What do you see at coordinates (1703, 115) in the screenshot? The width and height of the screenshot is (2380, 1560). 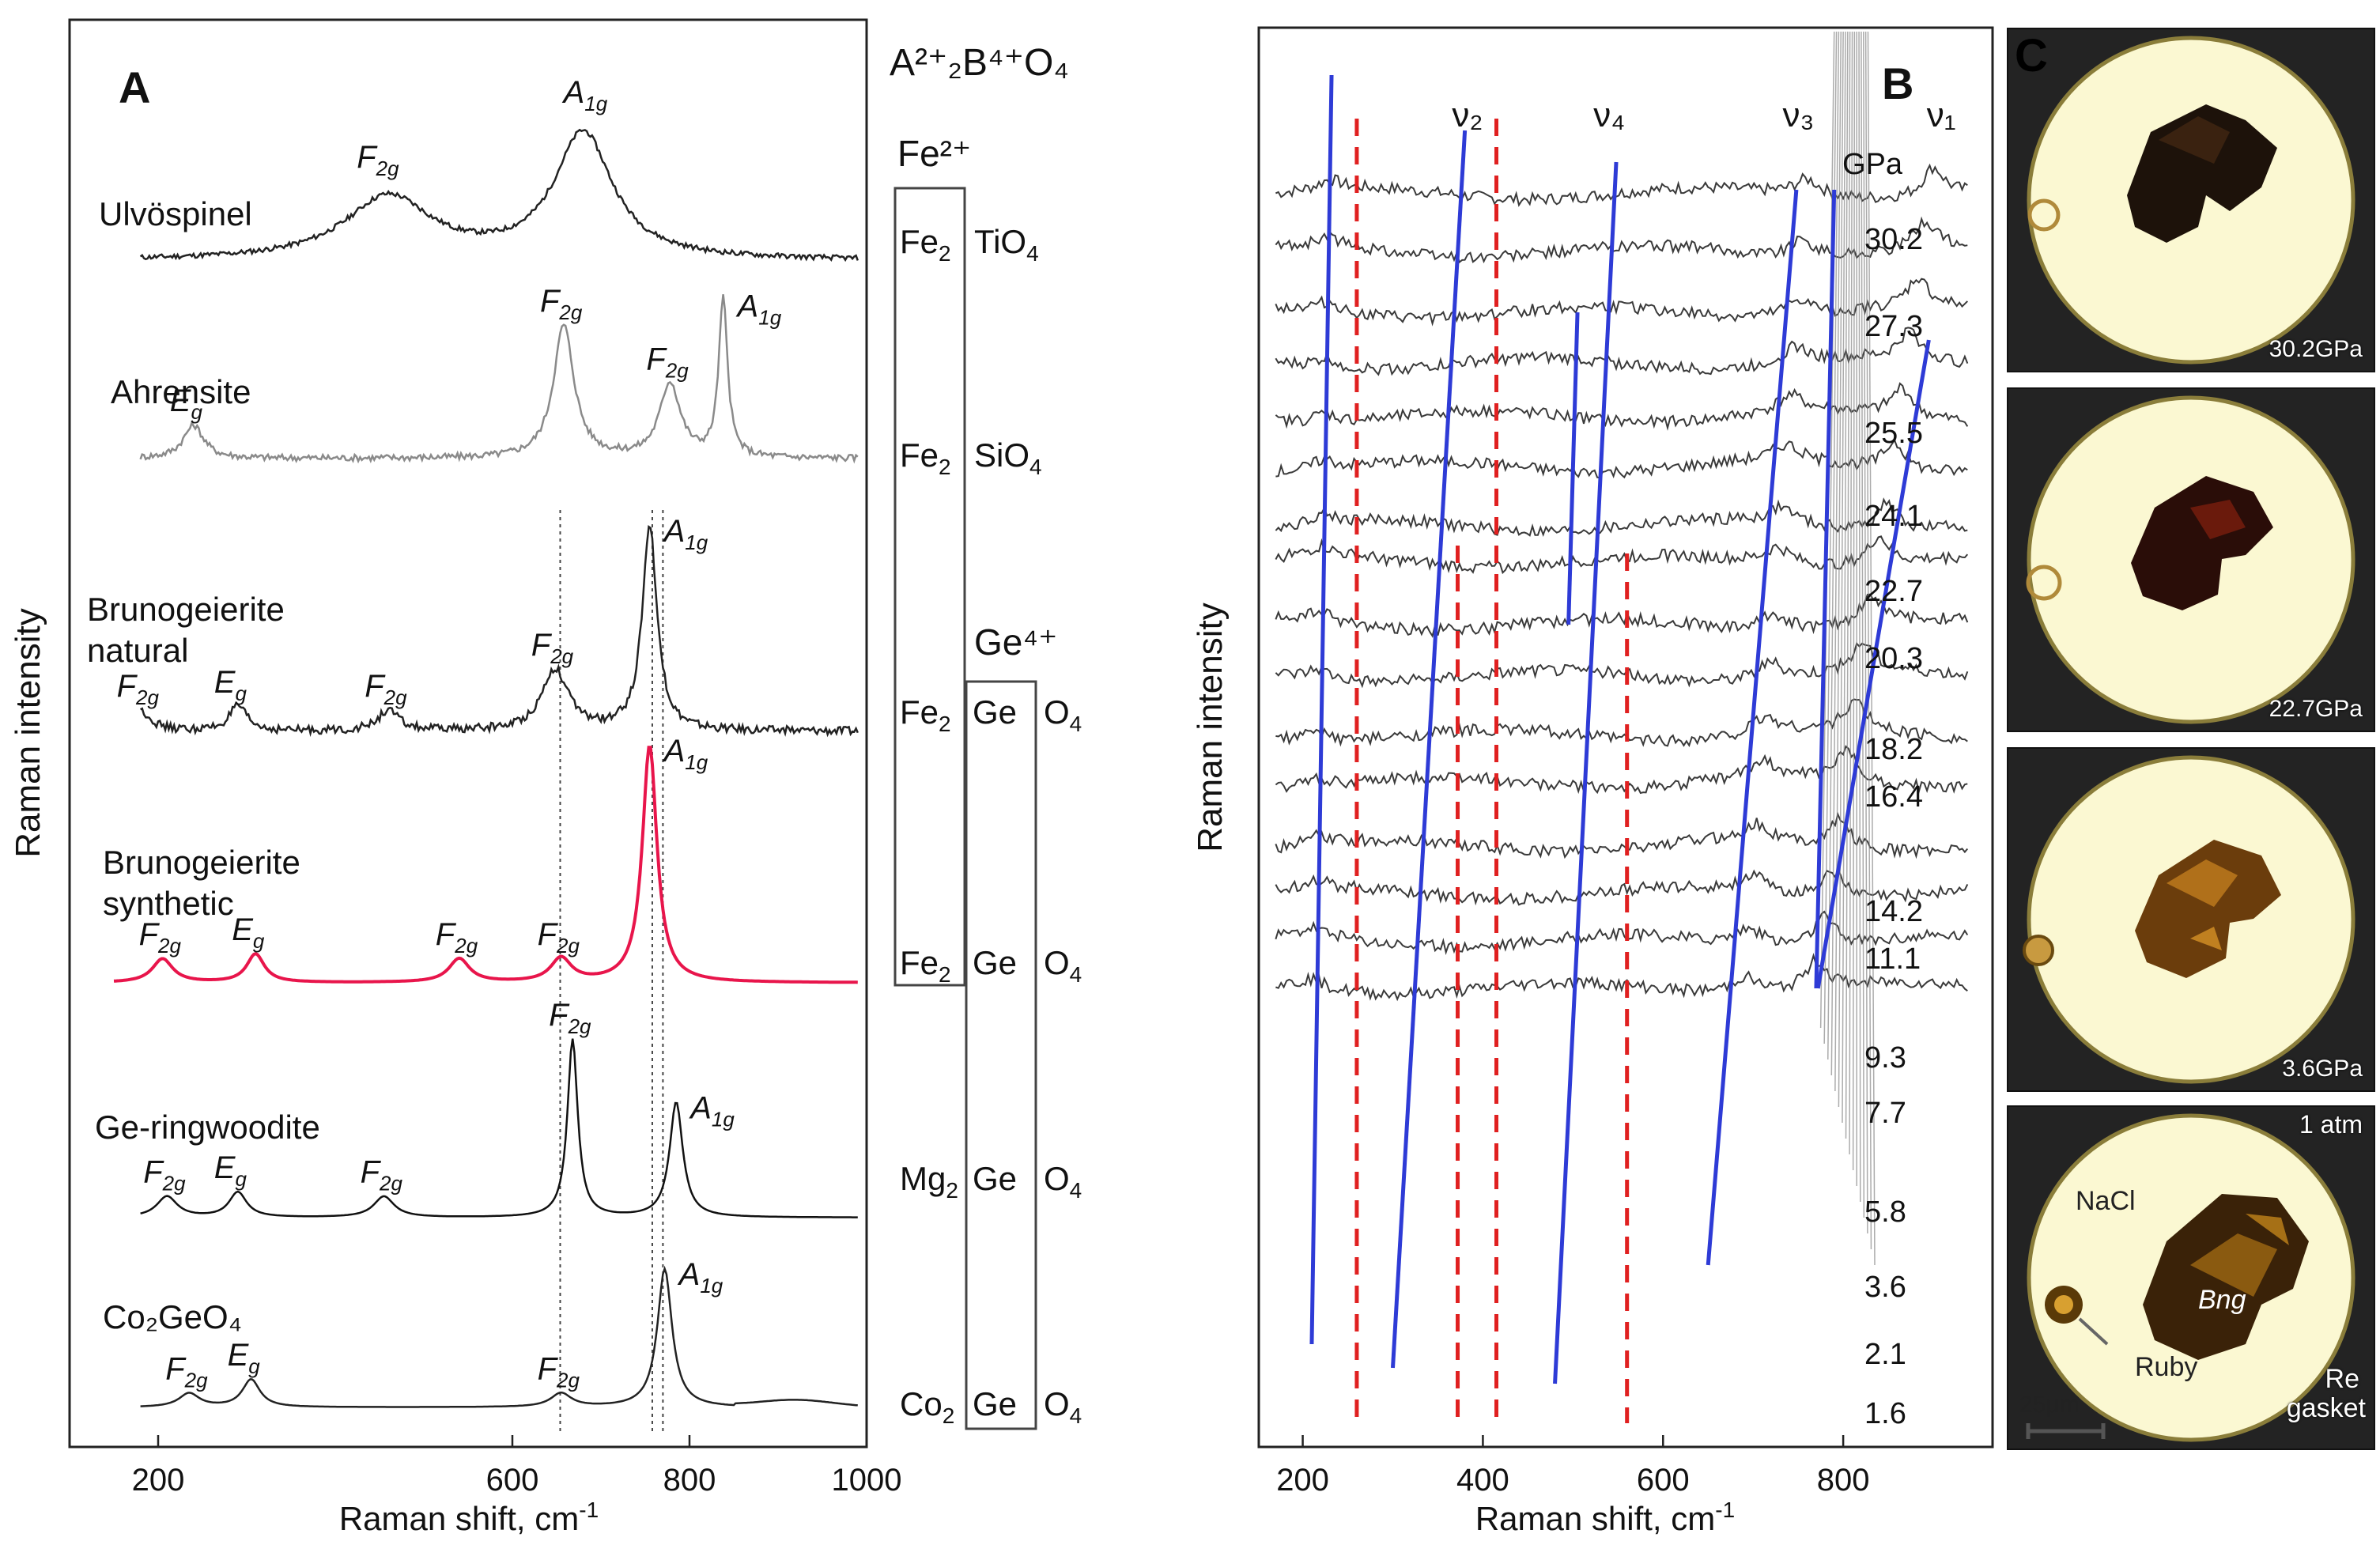 I see `panel-b-mode-labels: ν₂ ν₄ ν₃ ν₁` at bounding box center [1703, 115].